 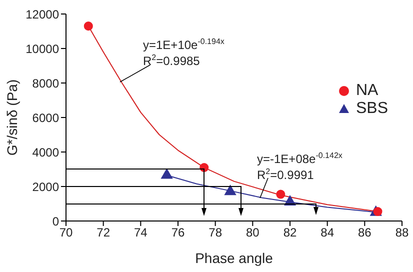 I want to click on y-tick-label: 8000, so click(x=46, y=83).